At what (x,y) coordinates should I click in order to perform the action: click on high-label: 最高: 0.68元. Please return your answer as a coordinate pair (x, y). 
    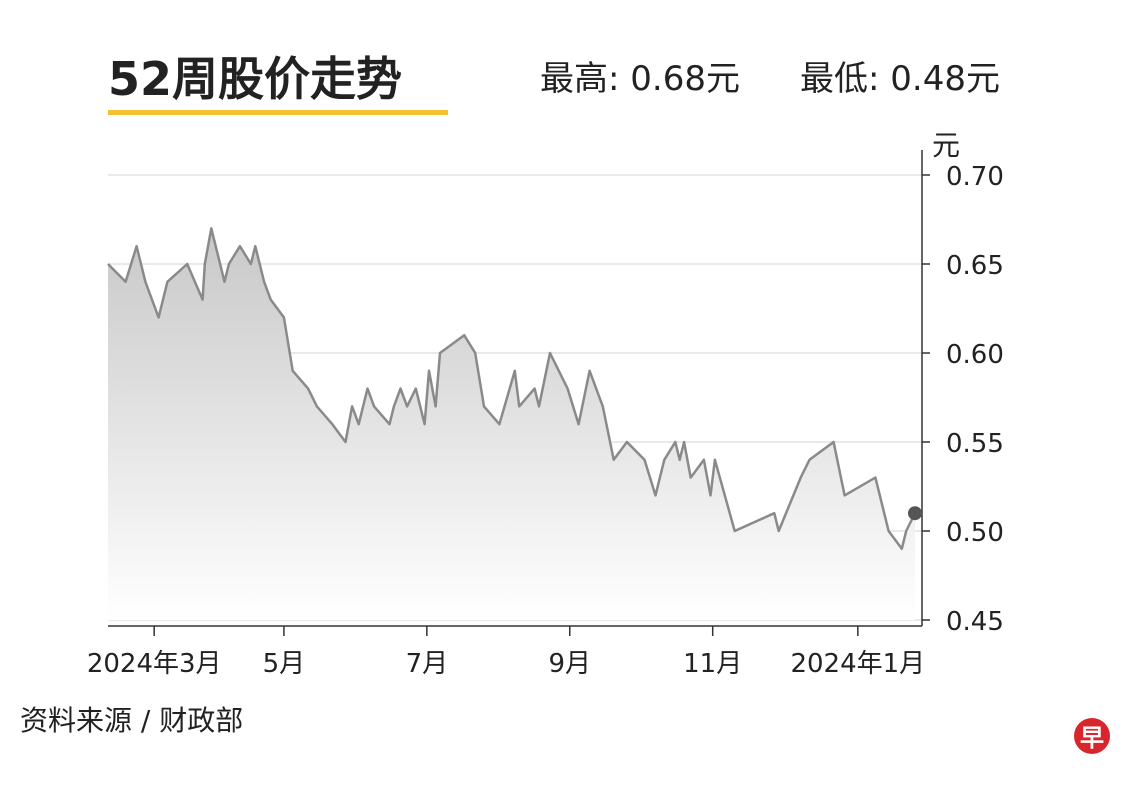
    Looking at the image, I should click on (640, 79).